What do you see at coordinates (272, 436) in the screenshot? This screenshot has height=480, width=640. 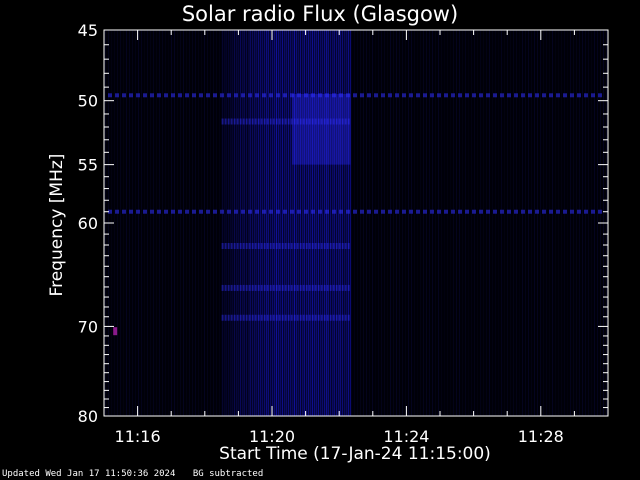 I see `x-tick-label: 11:20` at bounding box center [272, 436].